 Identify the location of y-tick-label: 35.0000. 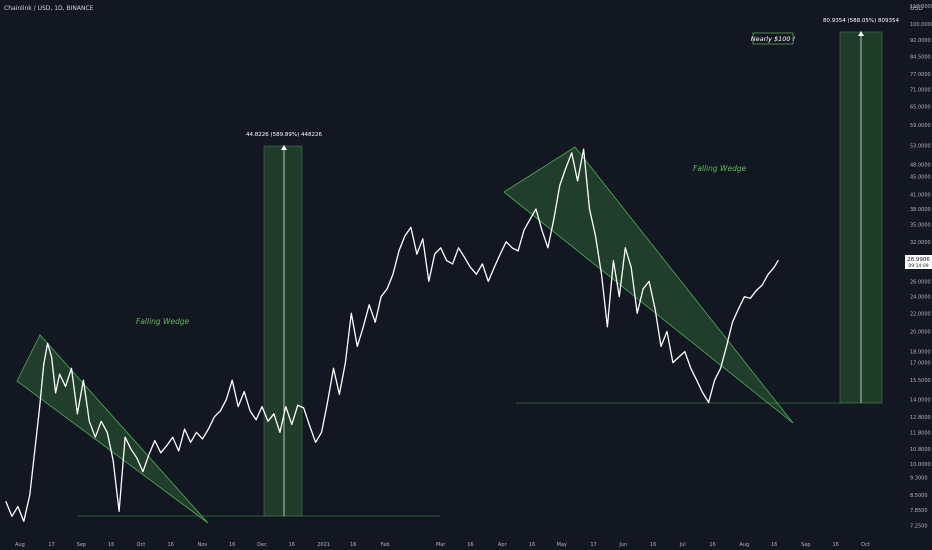
(920, 226).